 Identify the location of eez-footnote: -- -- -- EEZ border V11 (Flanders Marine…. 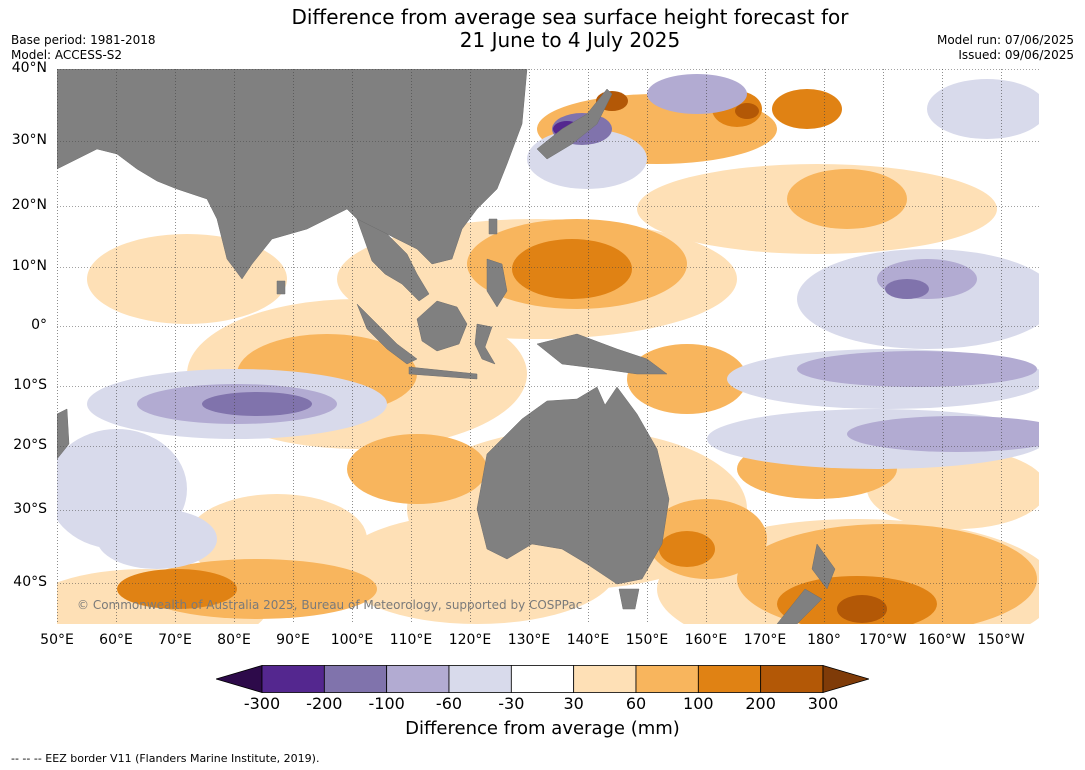
(165, 758).